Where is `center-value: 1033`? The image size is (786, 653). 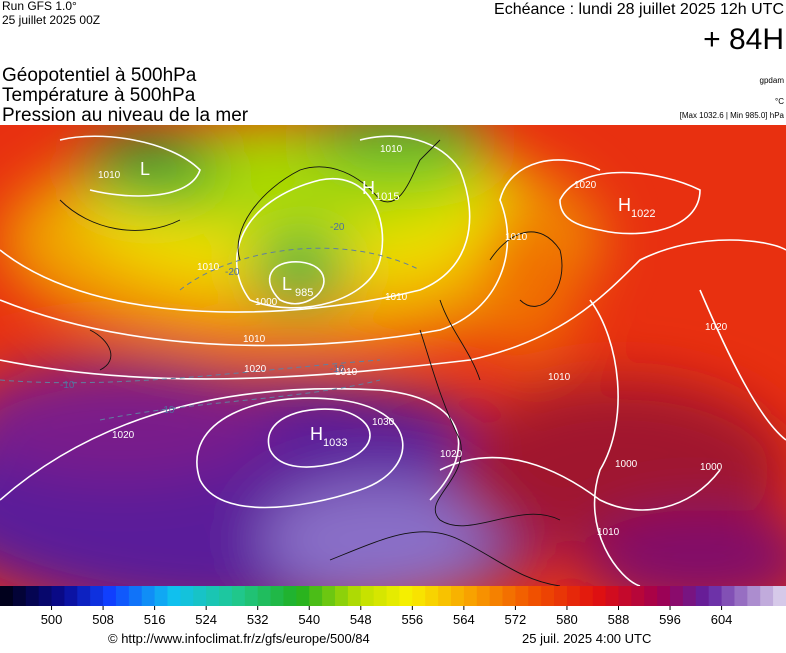 center-value: 1033 is located at coordinates (335, 443).